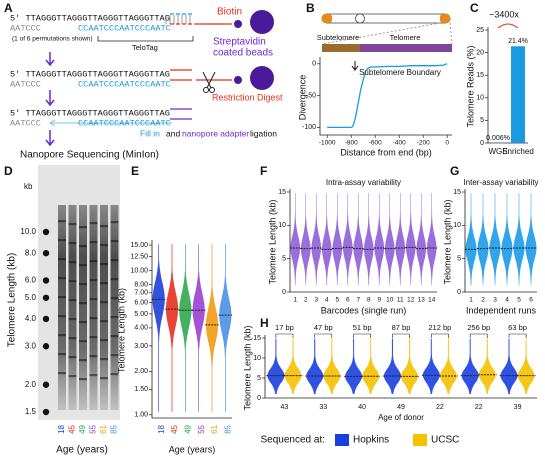 The image size is (545, 458). Describe the element at coordinates (139, 245) in the screenshot. I see `y-tick-label: 15.00` at that location.